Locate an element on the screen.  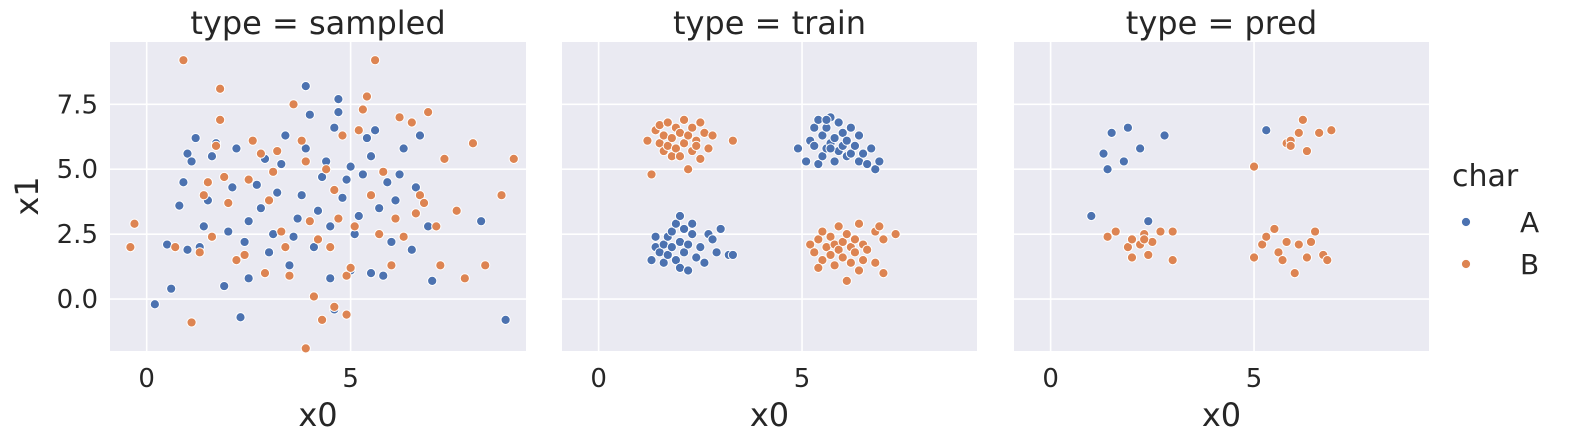
x-tick-label: 0 is located at coordinates (598, 379).